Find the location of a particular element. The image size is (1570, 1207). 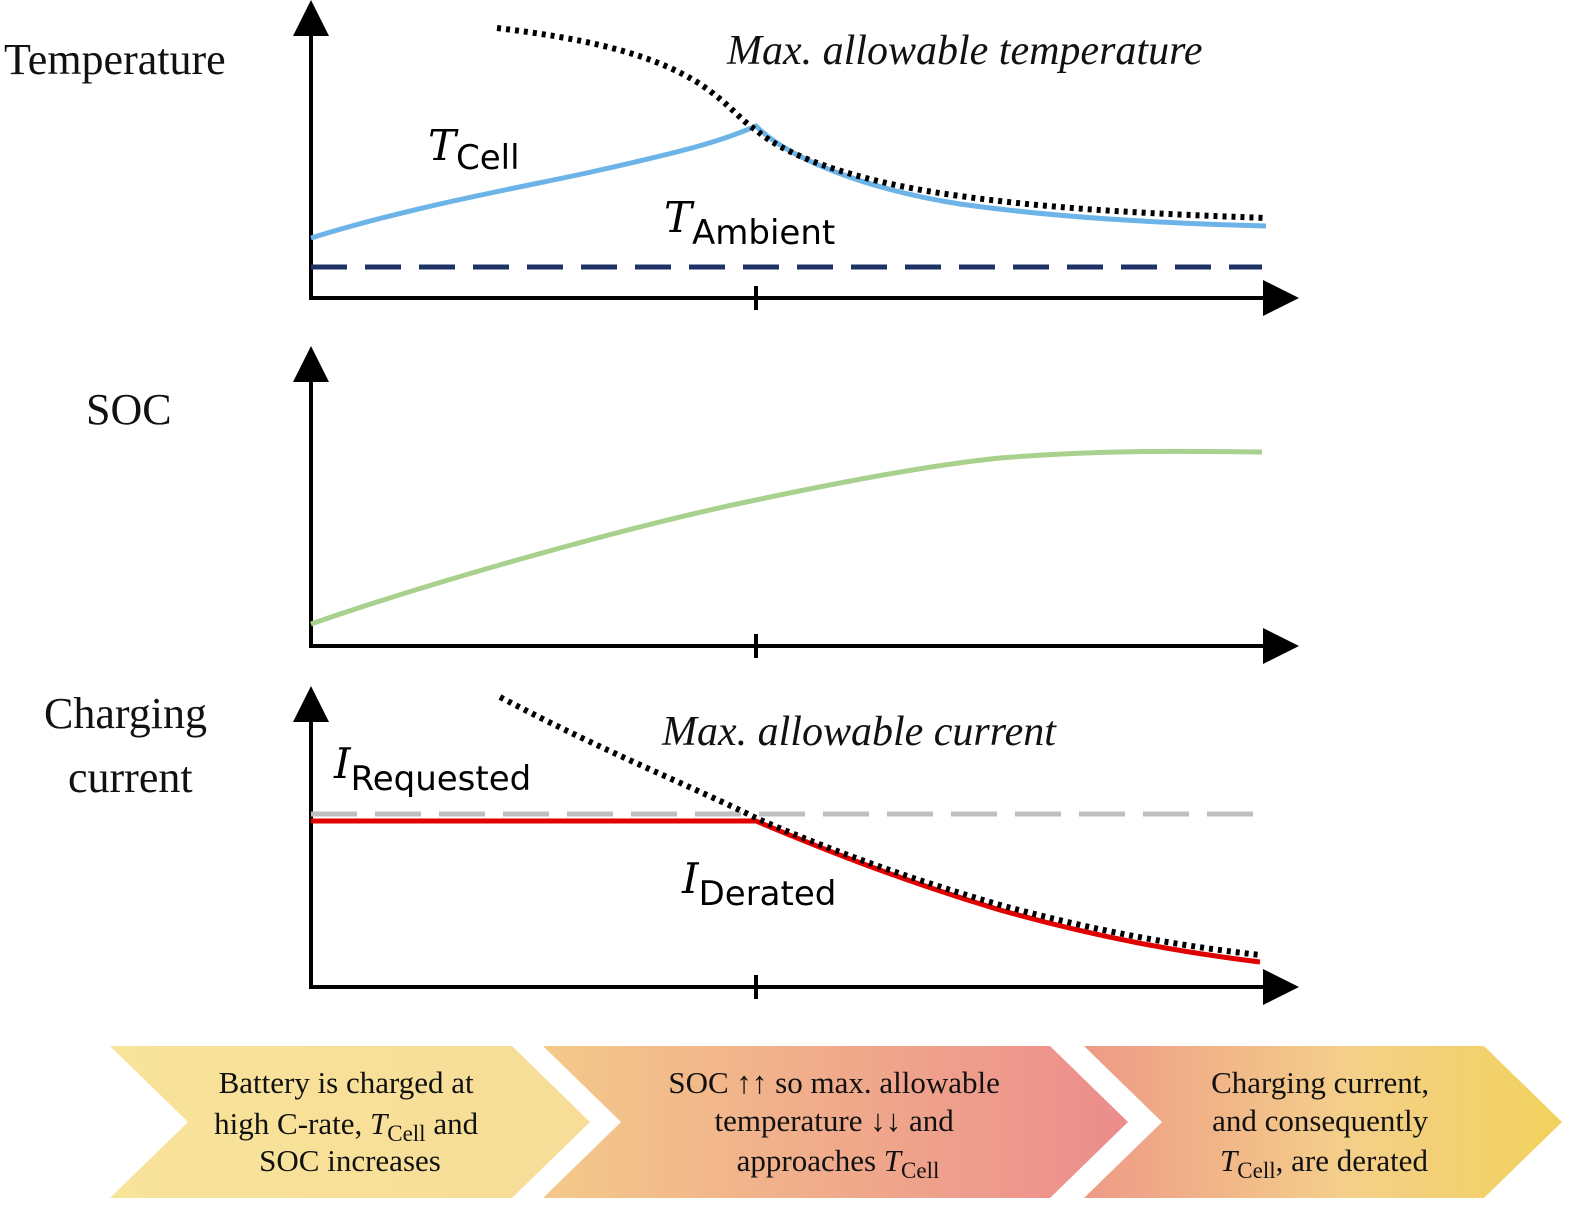

ambient-temperature-label: TAmbient is located at coordinates (749, 223).